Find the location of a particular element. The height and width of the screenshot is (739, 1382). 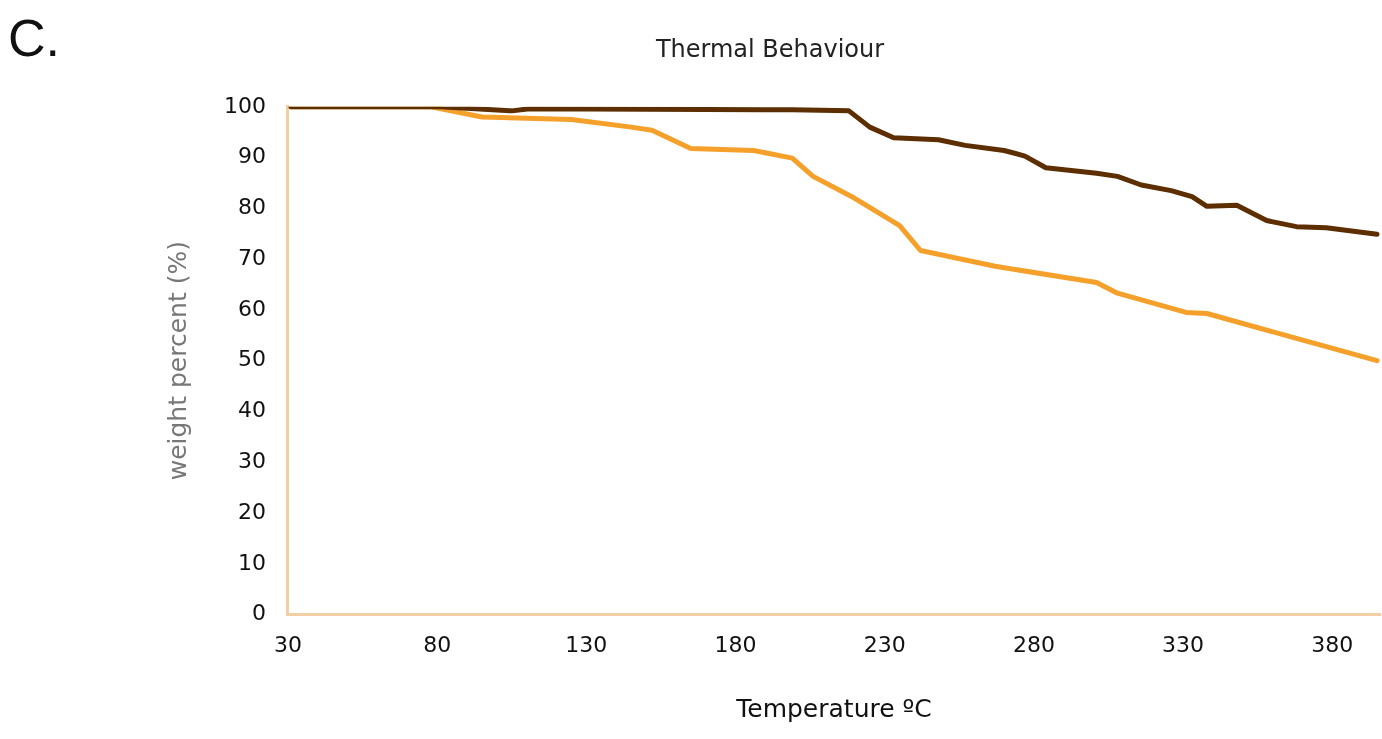

y-tick-label: 70 is located at coordinates (251, 257).